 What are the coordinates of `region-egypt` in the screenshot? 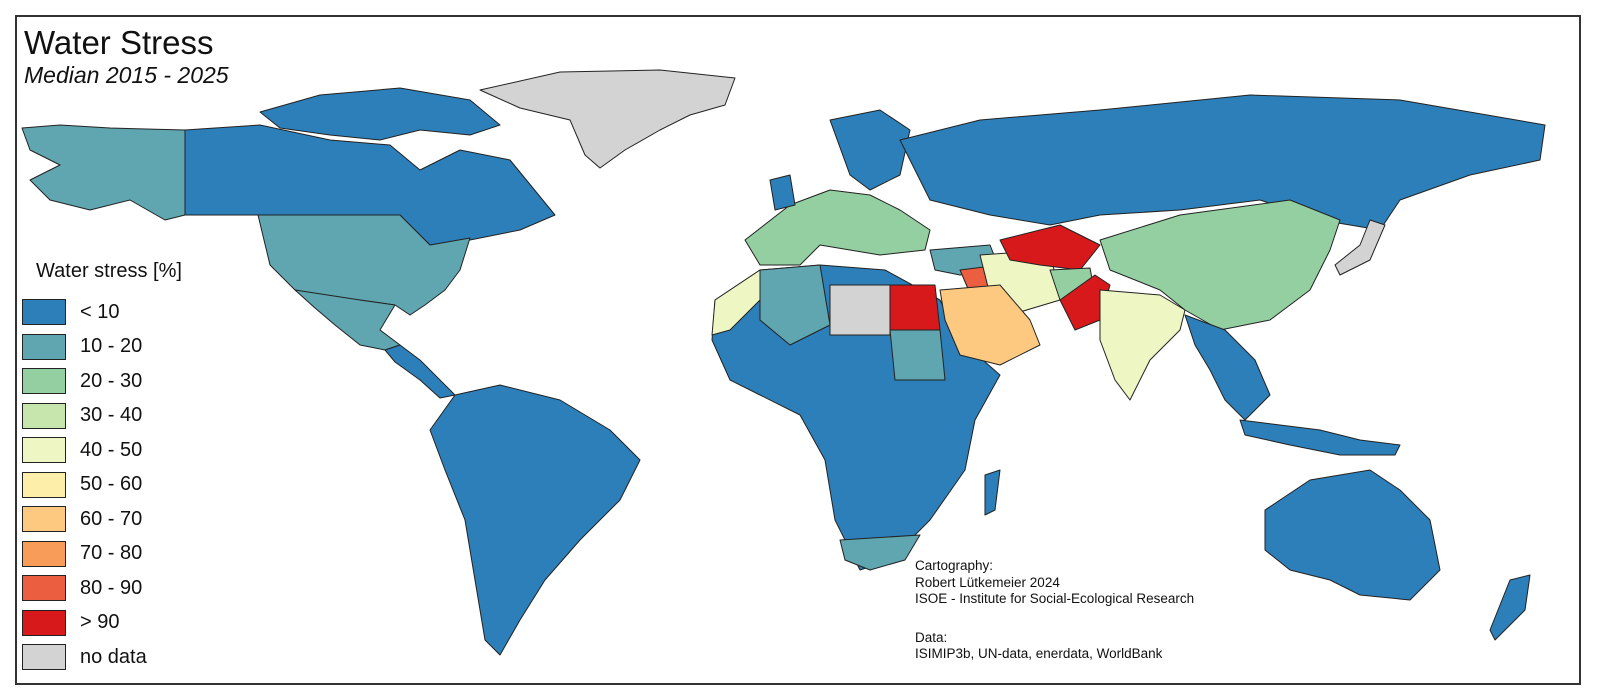 It's located at (915, 307).